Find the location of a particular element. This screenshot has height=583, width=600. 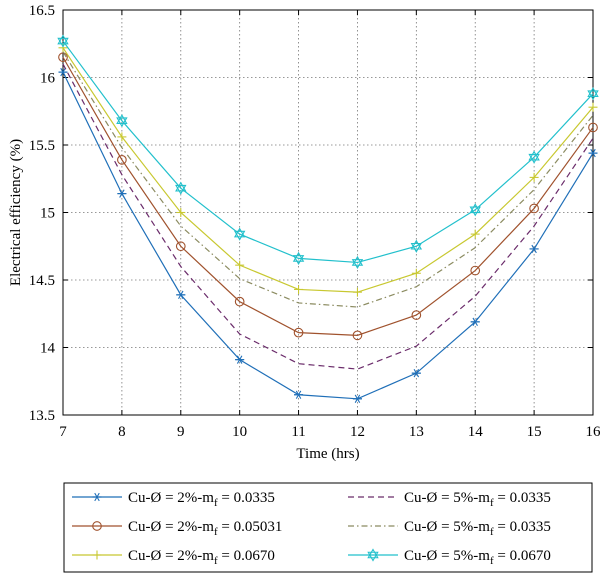

x-tick-label: 10 is located at coordinates (239, 432).